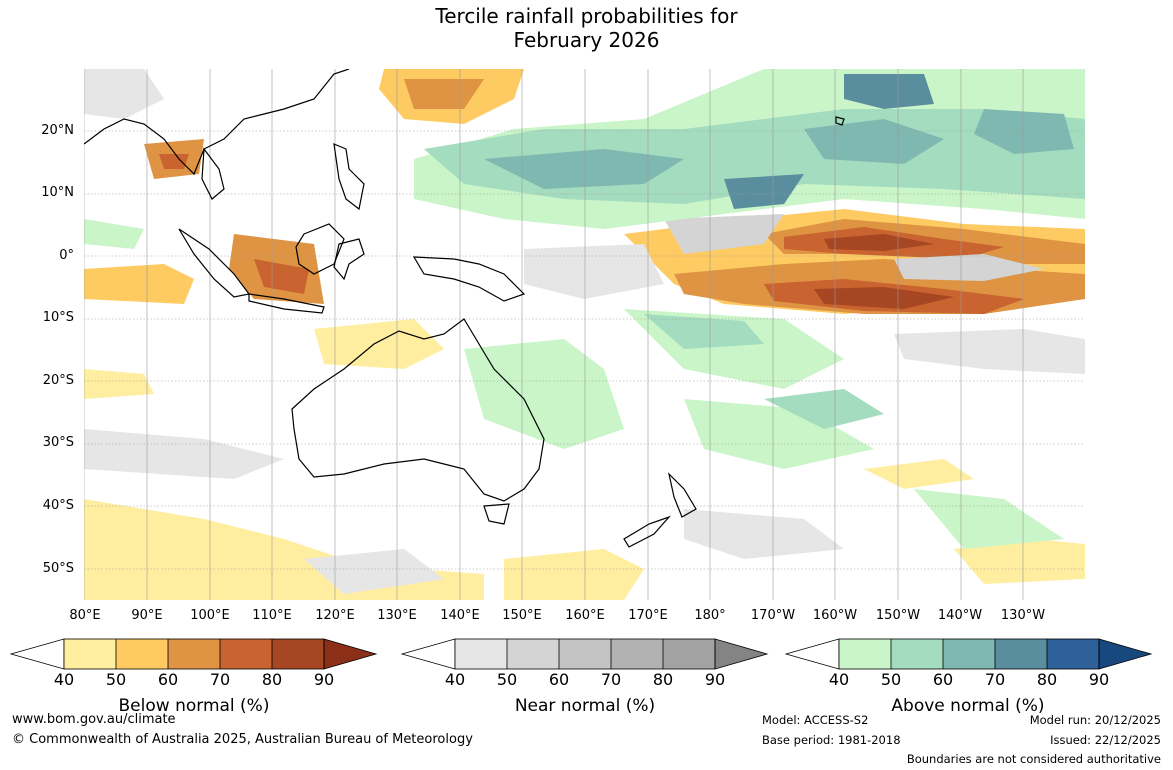 The width and height of the screenshot is (1173, 770). What do you see at coordinates (585, 706) in the screenshot?
I see `colorbar-near-title: Near normal (%)` at bounding box center [585, 706].